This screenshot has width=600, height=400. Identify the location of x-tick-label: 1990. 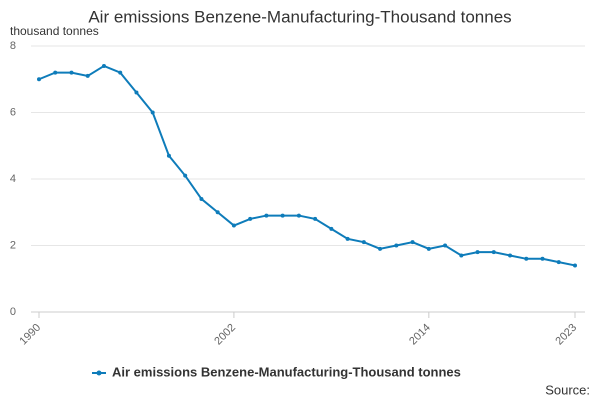
(30, 335).